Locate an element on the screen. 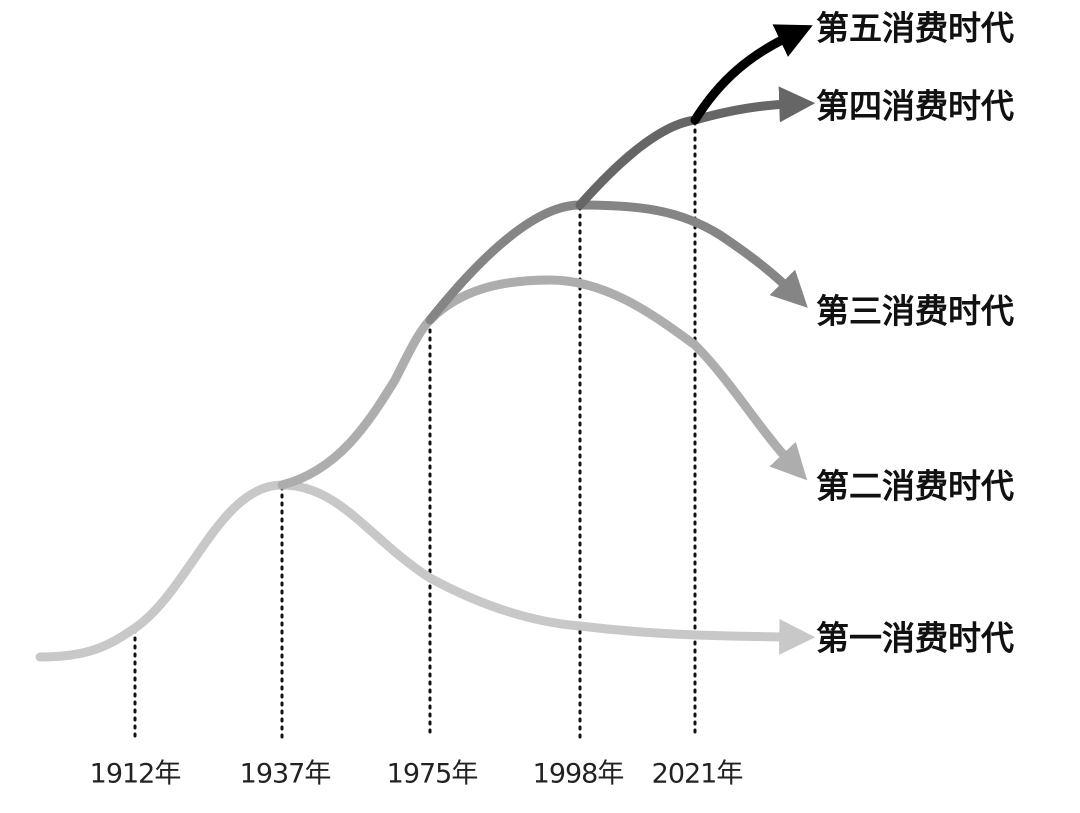  era-labels: 第五消费时代 第四消费时代 第三消费时代 第二消费时代 第一消费时代 is located at coordinates (915, 333).